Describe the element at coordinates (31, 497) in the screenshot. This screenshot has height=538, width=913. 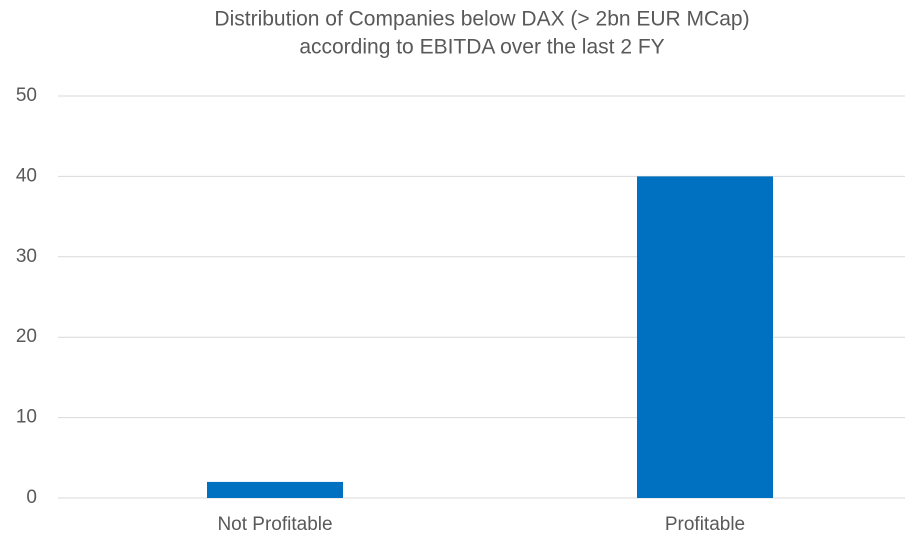
I see `y-tick-label: 0` at that location.